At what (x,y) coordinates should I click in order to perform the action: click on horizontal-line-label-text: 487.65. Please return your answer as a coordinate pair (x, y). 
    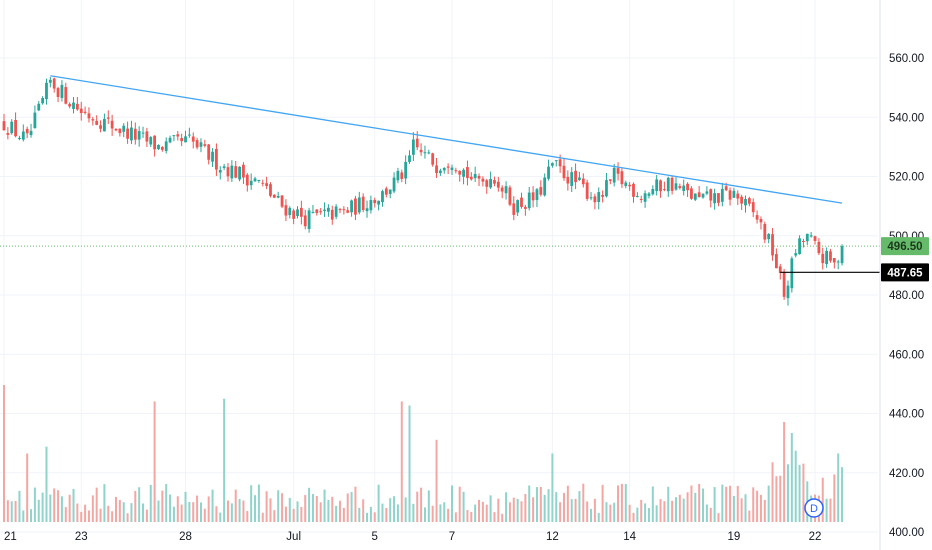
    Looking at the image, I should click on (905, 273).